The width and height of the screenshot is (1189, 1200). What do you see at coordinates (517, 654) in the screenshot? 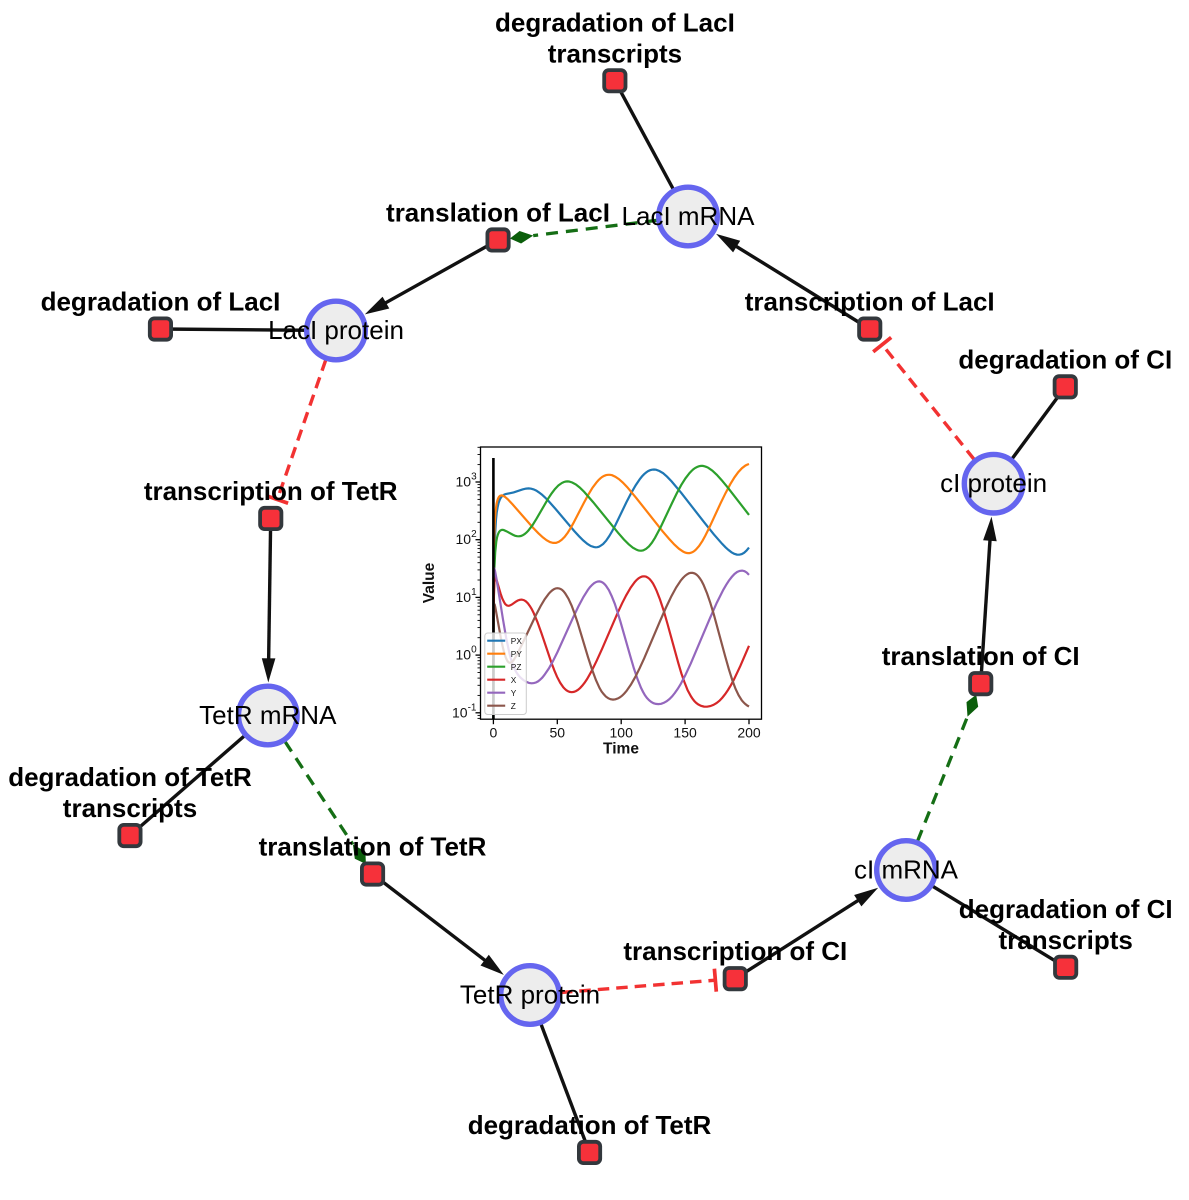
I see `svg-text: PY` at bounding box center [517, 654].